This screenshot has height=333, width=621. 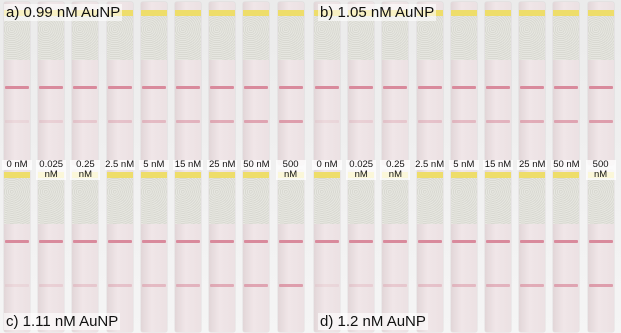 What do you see at coordinates (63, 12) in the screenshot?
I see `panel-label: a) 0.99 nM AuNP` at bounding box center [63, 12].